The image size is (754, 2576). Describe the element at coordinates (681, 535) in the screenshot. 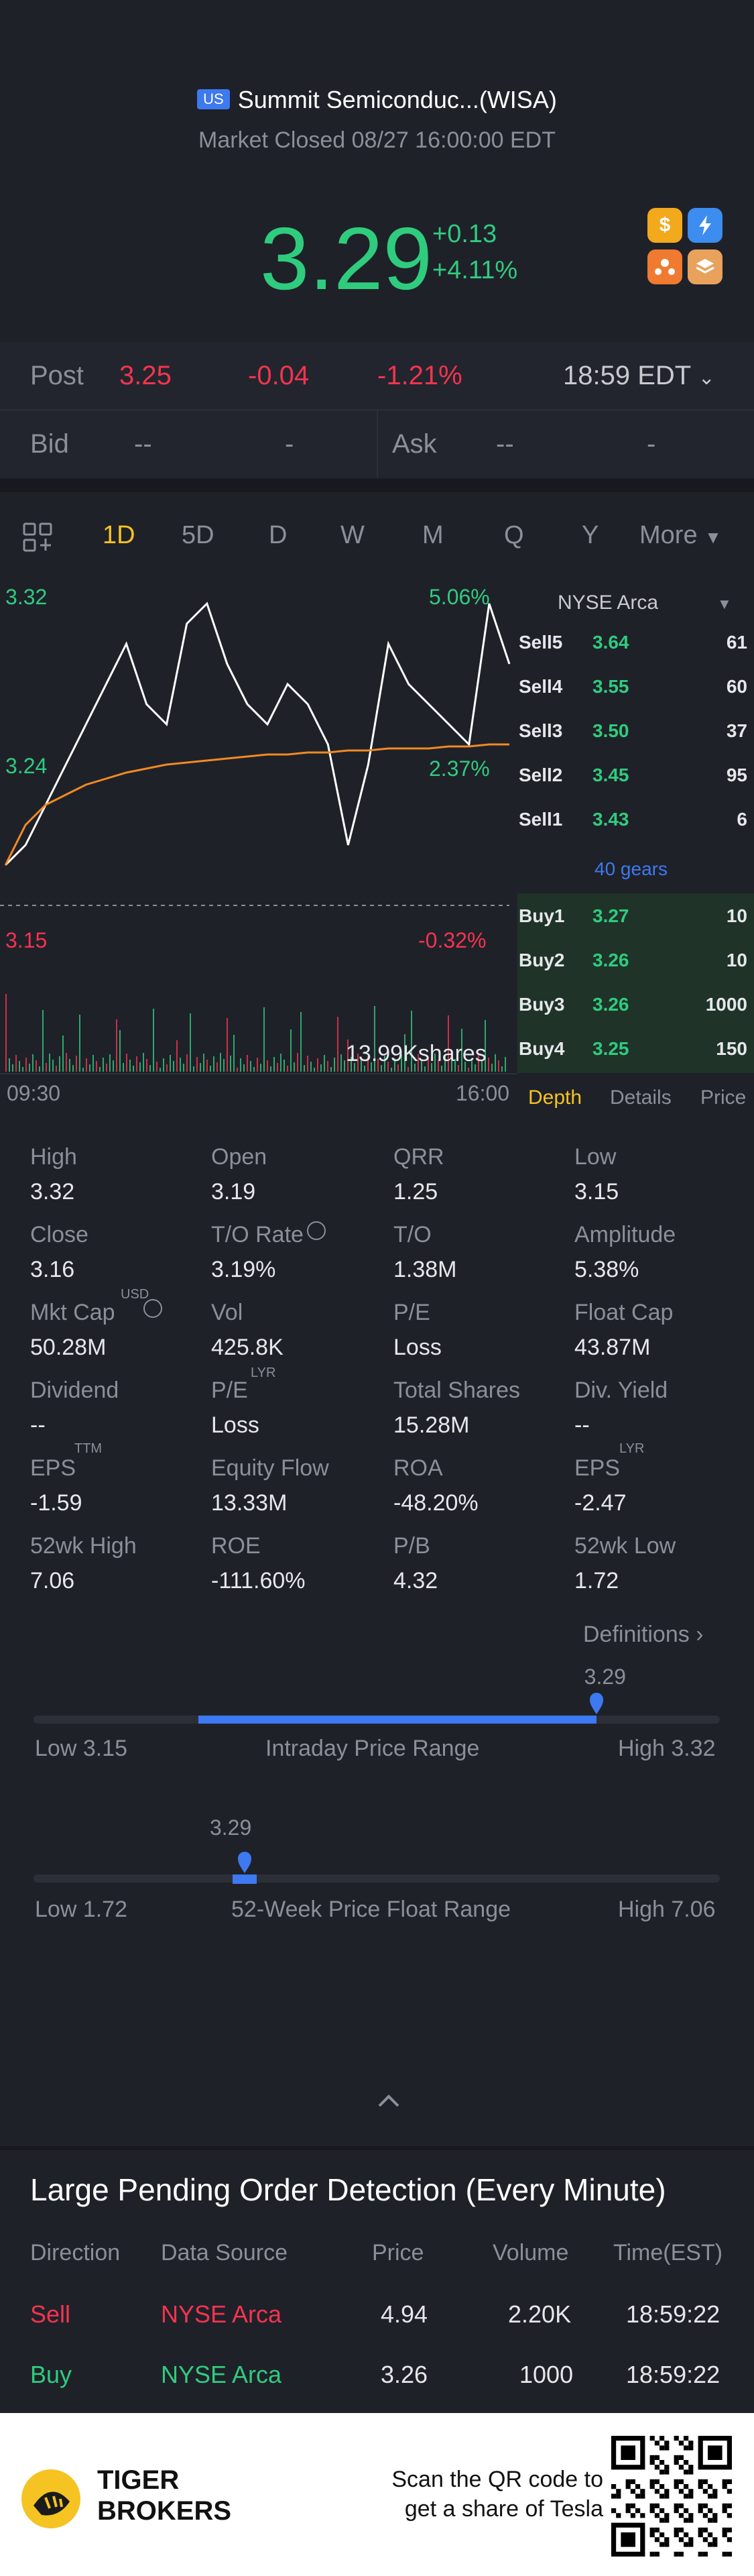

I see `tab-more: More ▼` at that location.